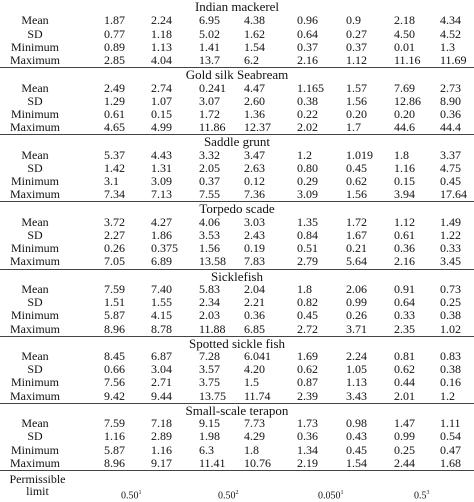 The image size is (474, 502). Describe the element at coordinates (307, 449) in the screenshot. I see `table-cell: 1.34` at that location.